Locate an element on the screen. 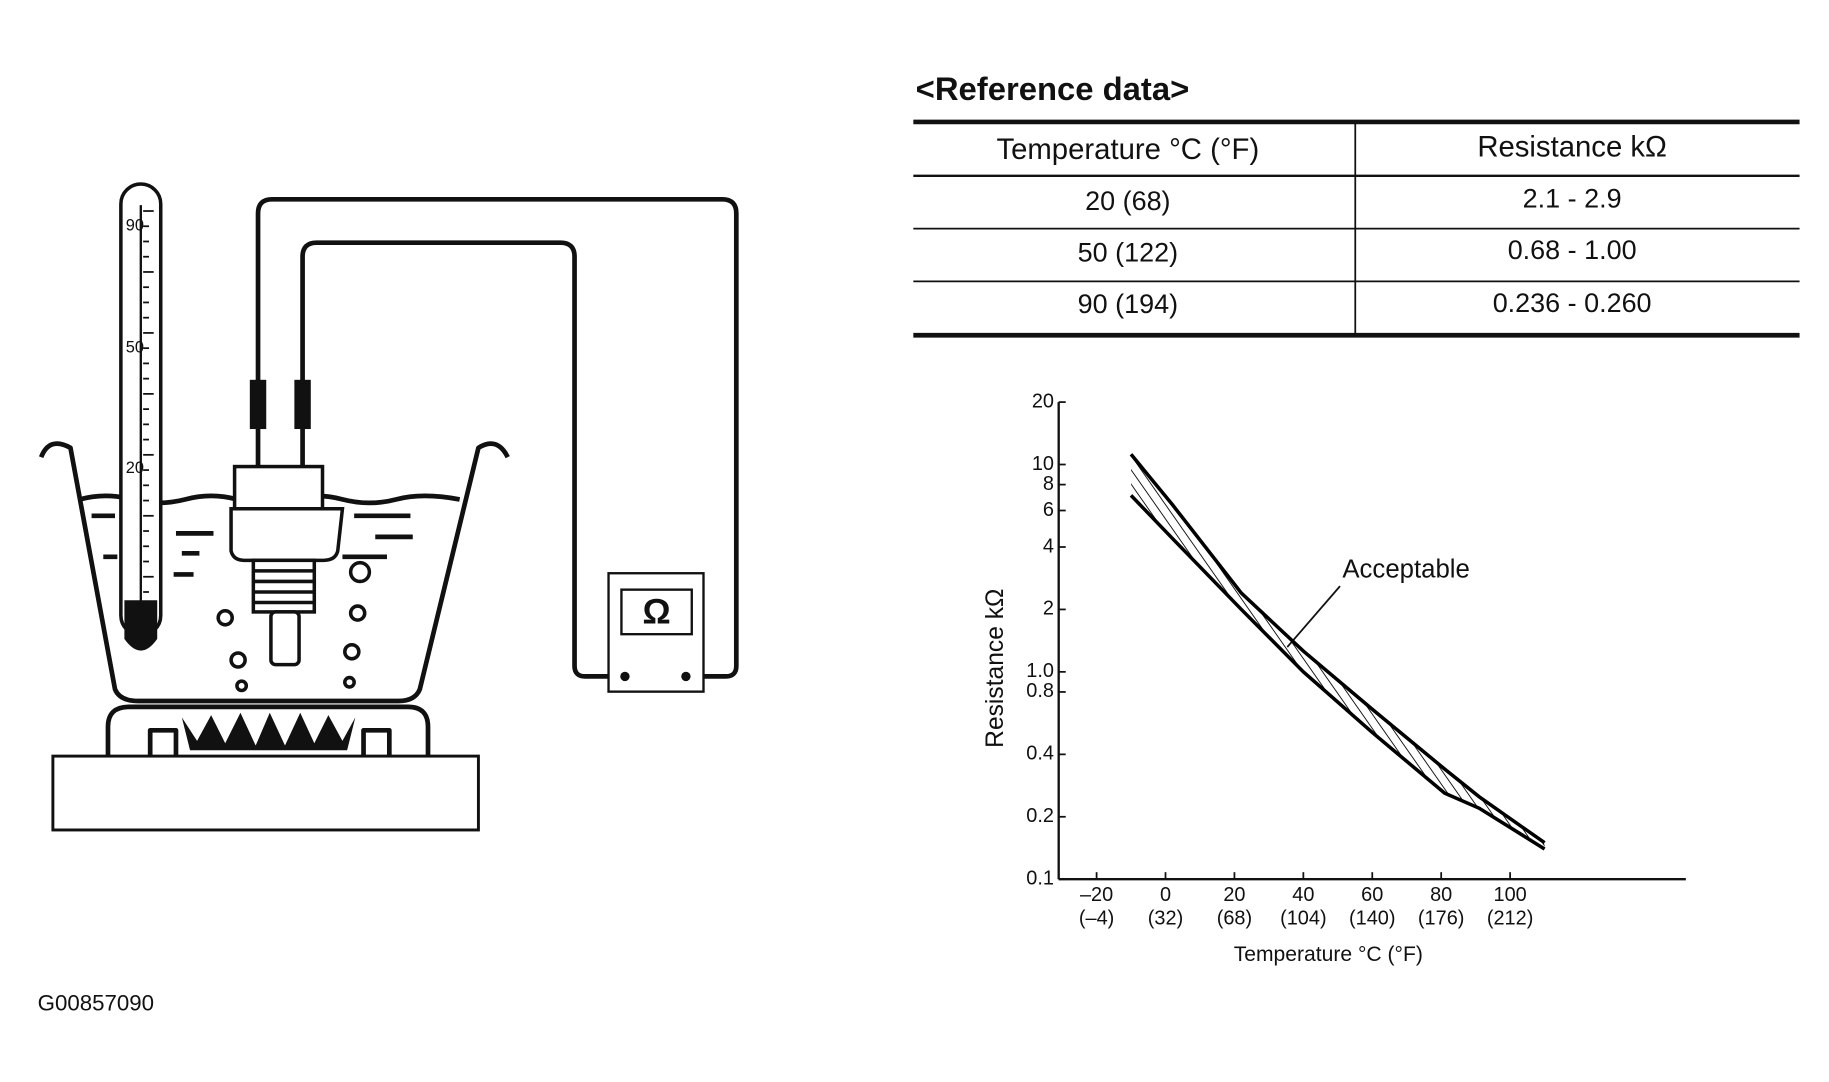  sensor is located at coordinates (287, 565).